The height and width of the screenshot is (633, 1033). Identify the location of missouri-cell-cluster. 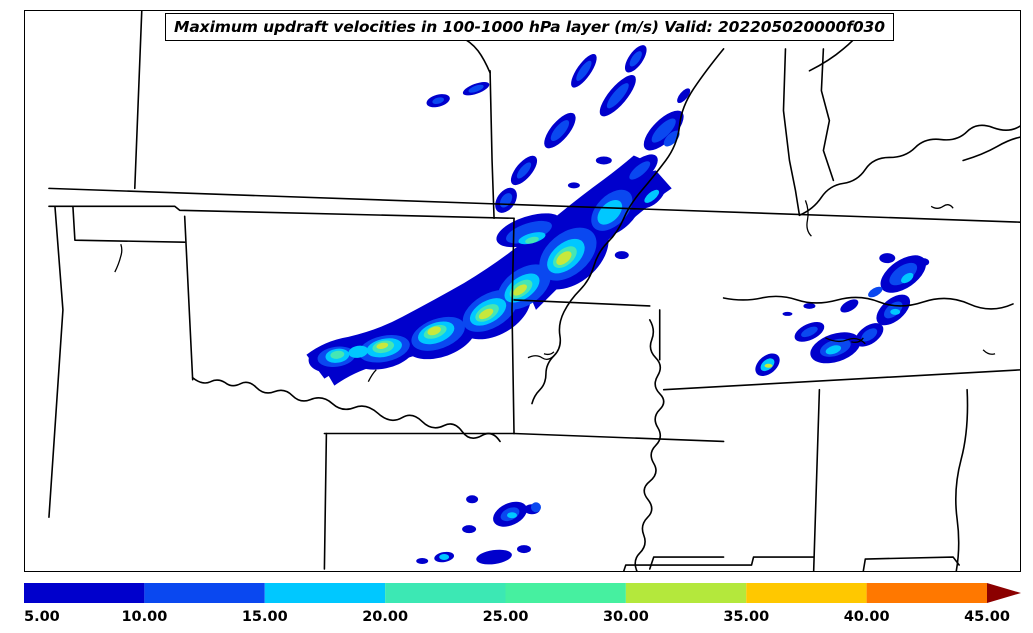
(558, 152).